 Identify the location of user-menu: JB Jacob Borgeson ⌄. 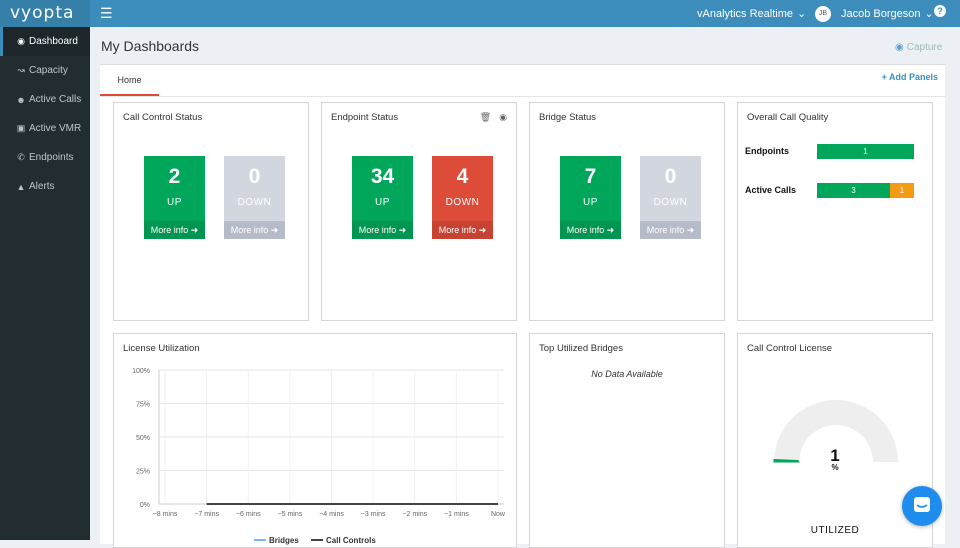
(874, 13).